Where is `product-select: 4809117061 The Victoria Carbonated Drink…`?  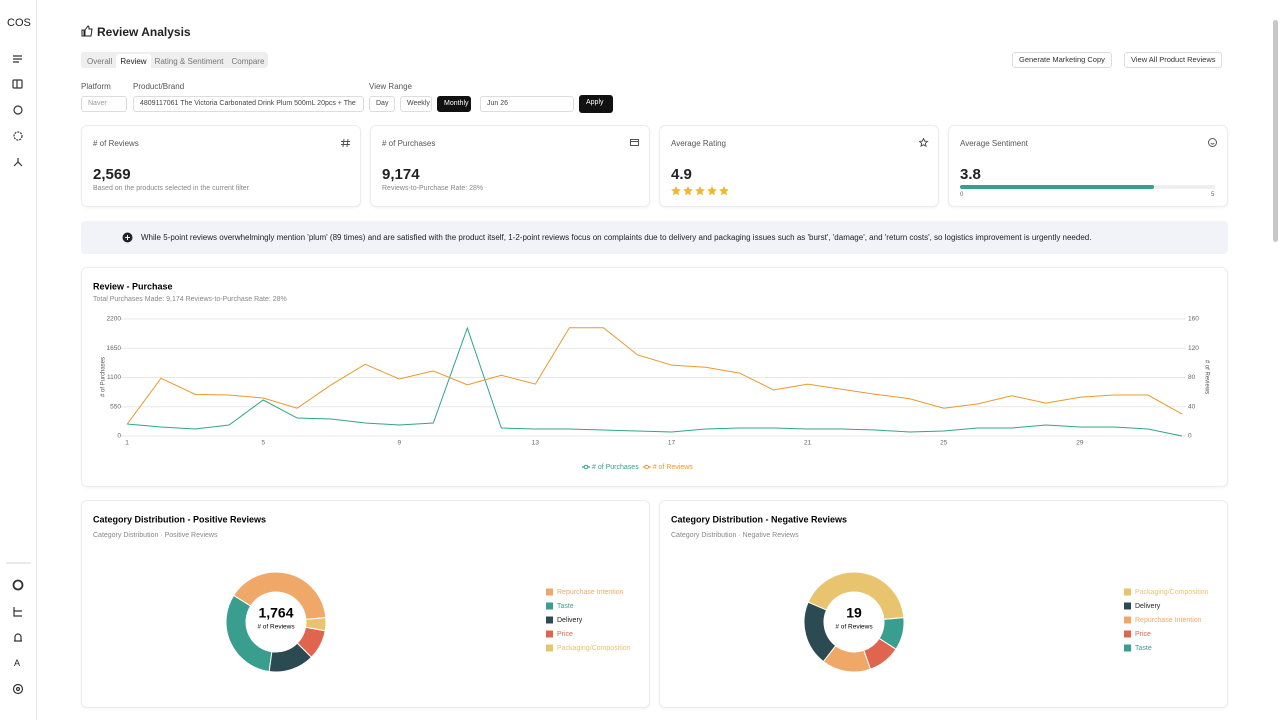
product-select: 4809117061 The Victoria Carbonated Drink… is located at coordinates (248, 104).